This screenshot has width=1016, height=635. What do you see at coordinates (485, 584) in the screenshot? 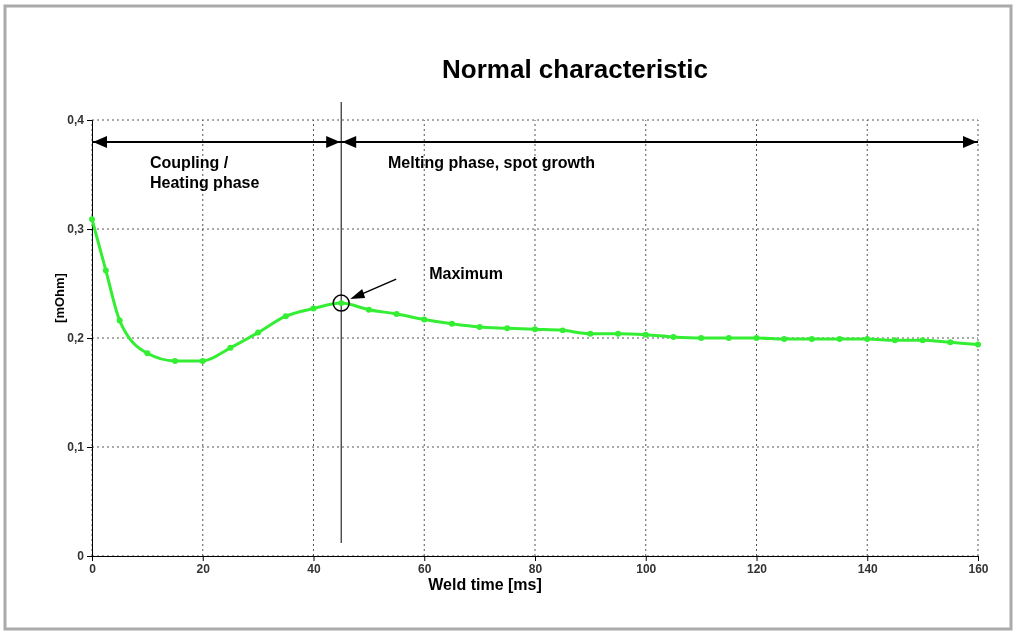
I see `x-axis-title: Weld time [ms]` at bounding box center [485, 584].